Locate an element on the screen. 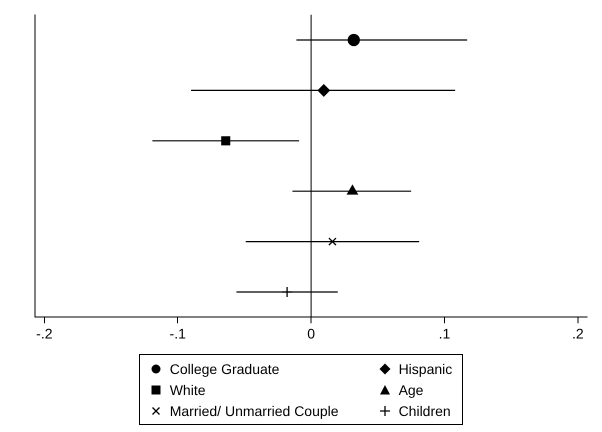 Image resolution: width=602 pixels, height=432 pixels. legend-label: White is located at coordinates (188, 390).